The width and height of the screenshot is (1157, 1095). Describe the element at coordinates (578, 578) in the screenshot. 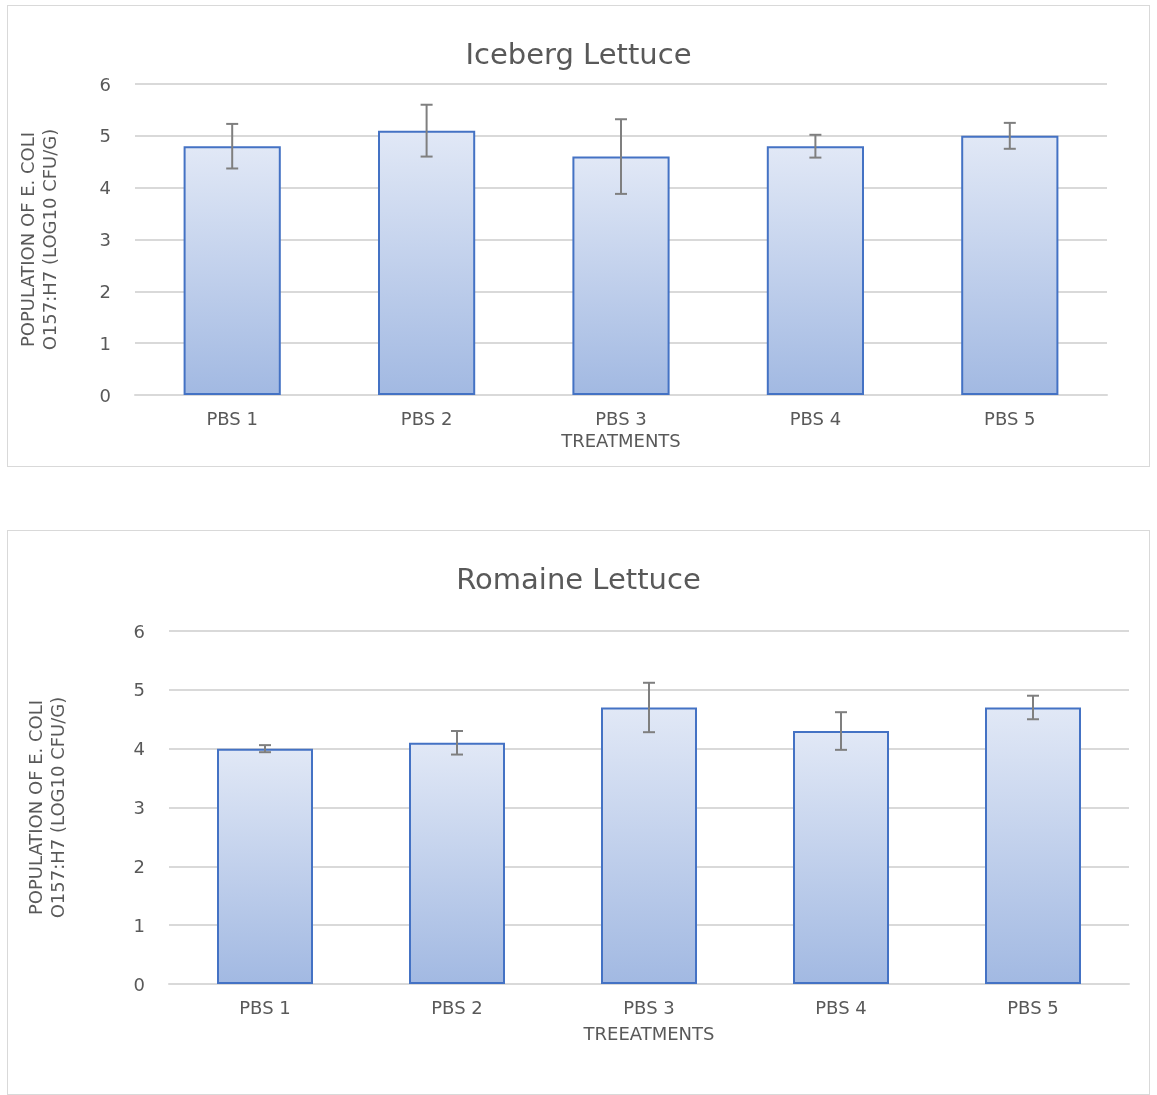

I see `chart-title: Romaine Lettuce` at that location.